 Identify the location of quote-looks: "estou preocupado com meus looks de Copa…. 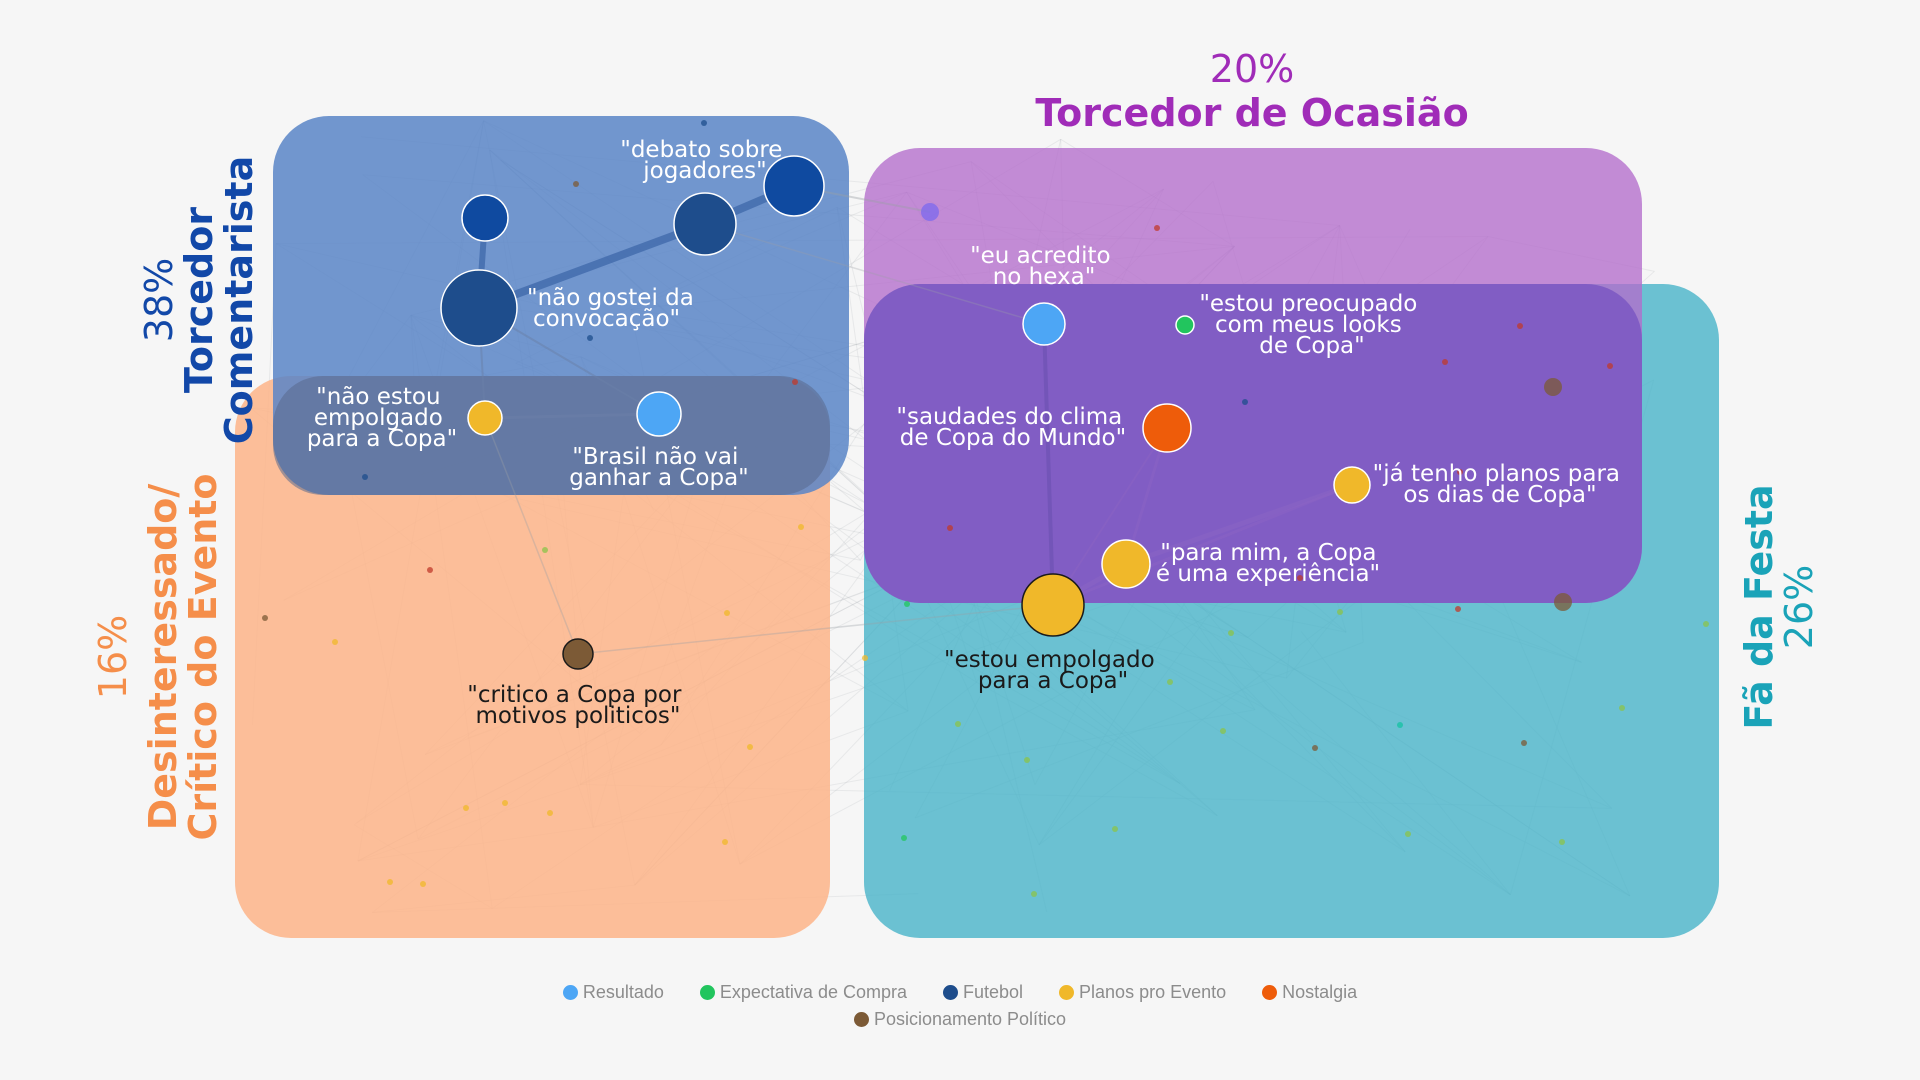
(1311, 325).